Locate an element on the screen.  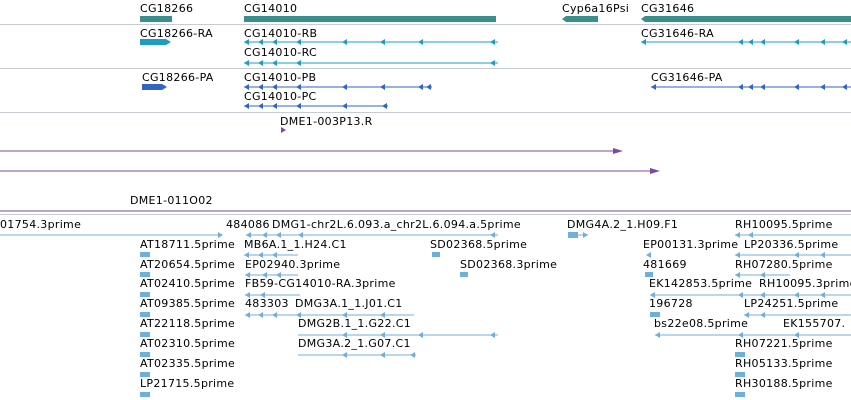
est-label: DMG3A.1_1.J01.C1 is located at coordinates (349, 303).